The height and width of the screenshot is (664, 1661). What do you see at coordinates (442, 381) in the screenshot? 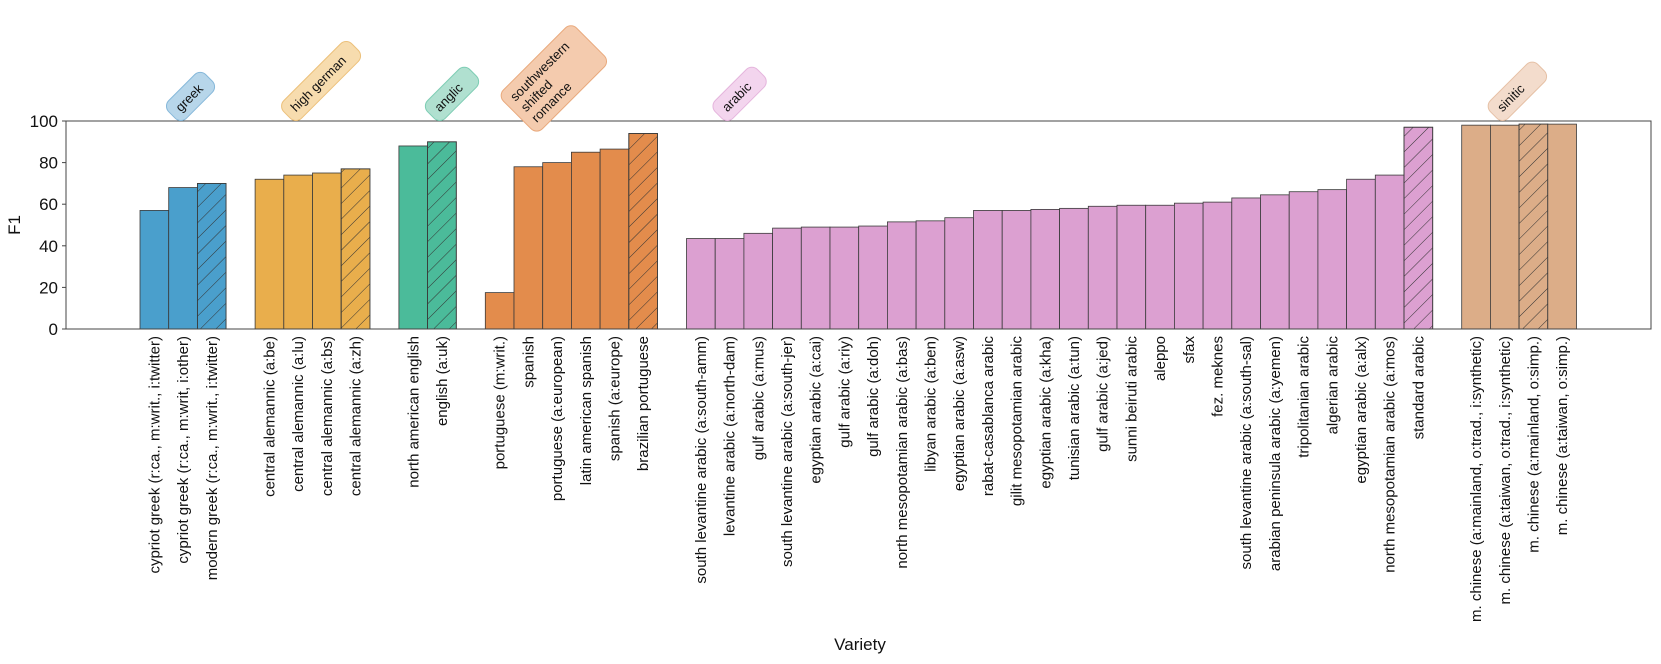
I see `x-tick-label: english (a:uk)` at bounding box center [442, 381].